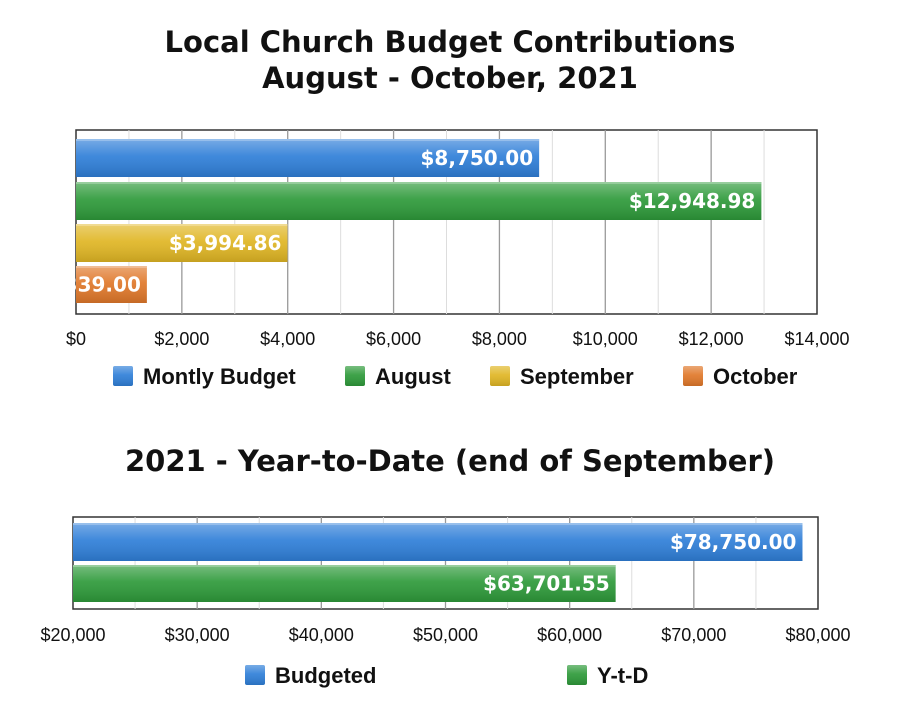 The image size is (900, 718). I want to click on chart-2-x-tick-label: $50,000, so click(445, 635).